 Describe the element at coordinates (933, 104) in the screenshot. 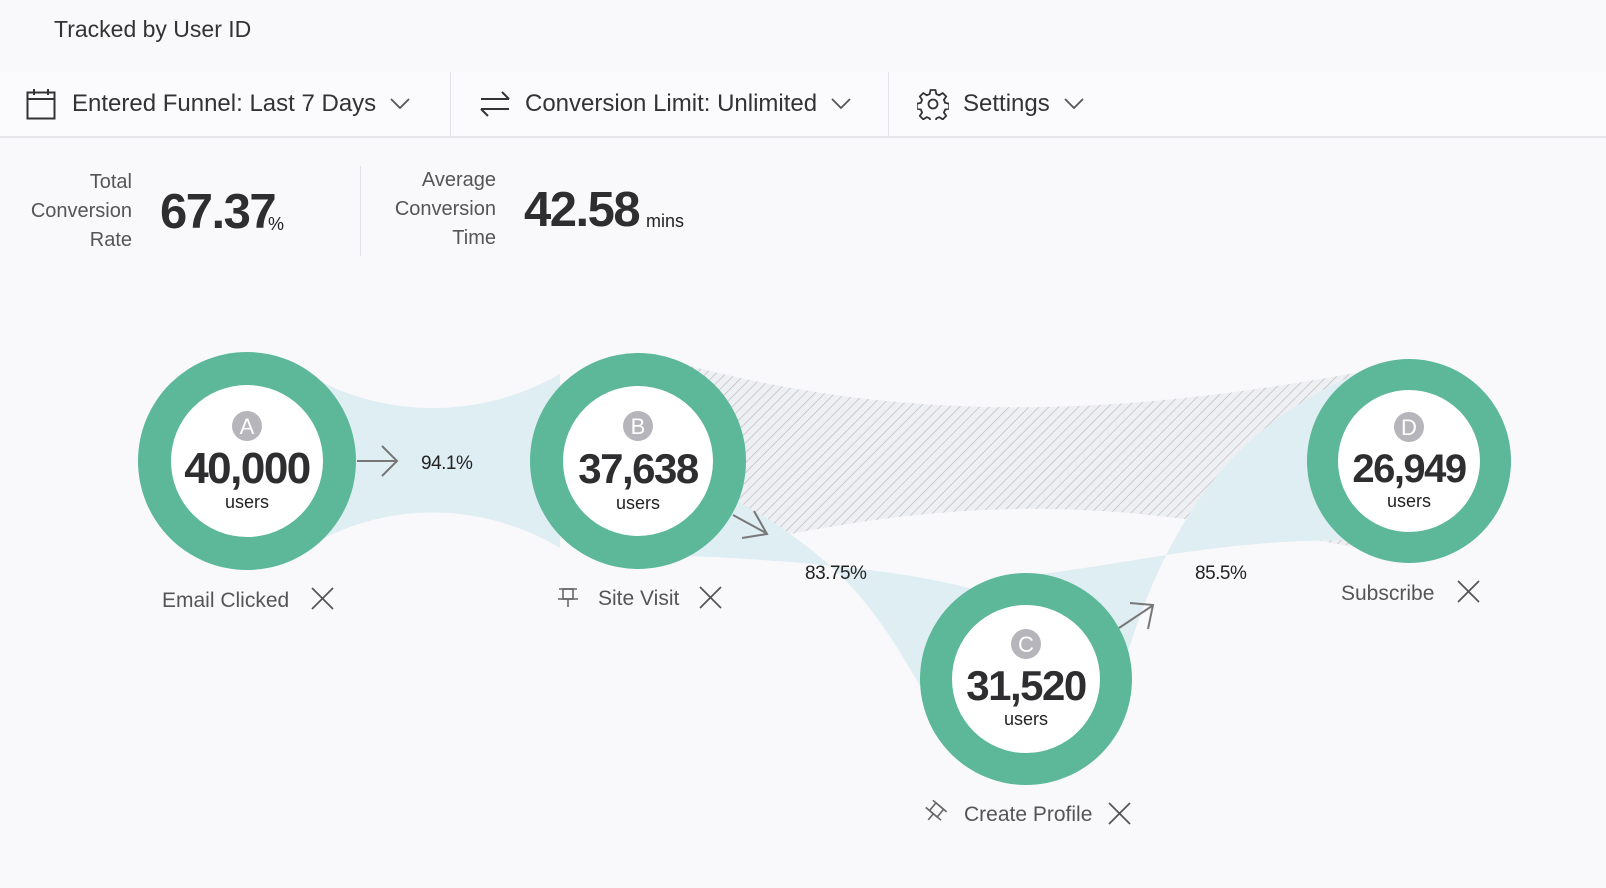

I see `gear-icon` at that location.